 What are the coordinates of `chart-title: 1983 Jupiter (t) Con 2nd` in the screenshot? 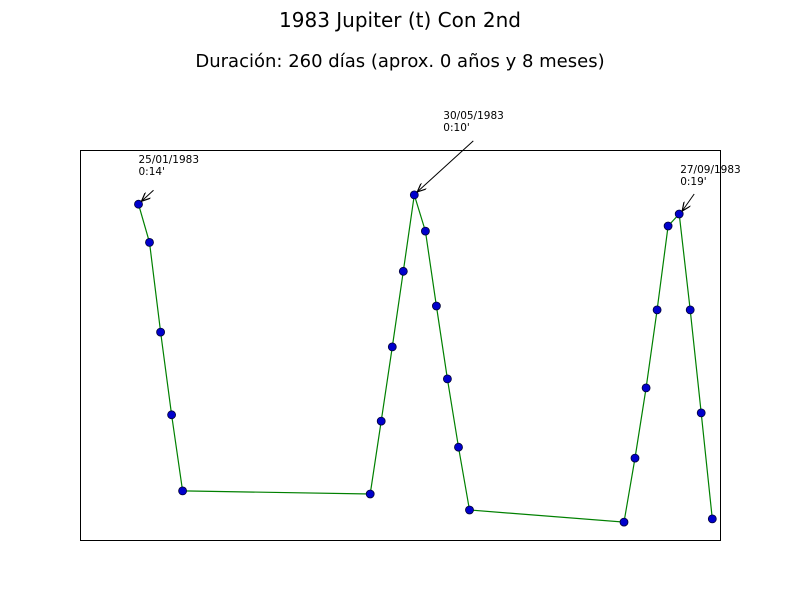 It's located at (400, 20).